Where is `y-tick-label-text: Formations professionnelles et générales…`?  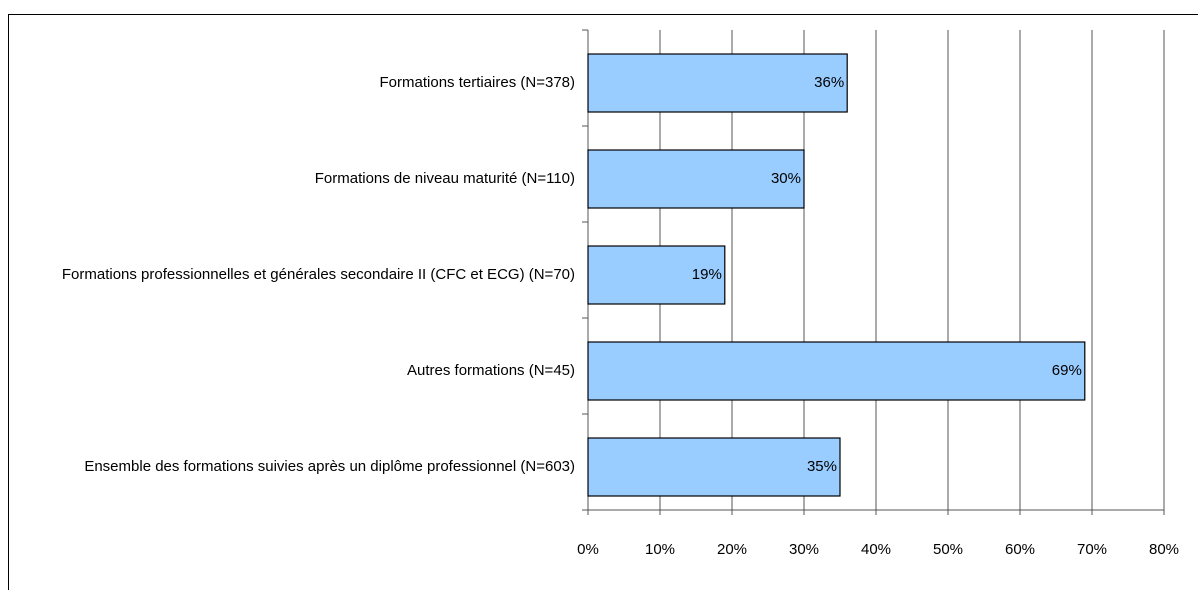
y-tick-label-text: Formations professionnelles et générales… is located at coordinates (318, 274).